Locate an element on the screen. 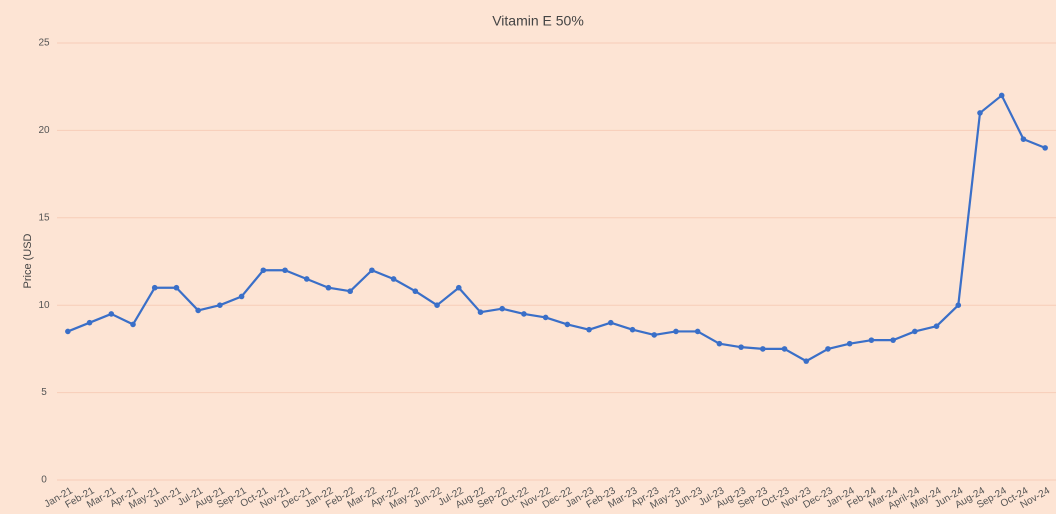 The width and height of the screenshot is (1056, 514). y-tick-label: 25 is located at coordinates (44, 43).